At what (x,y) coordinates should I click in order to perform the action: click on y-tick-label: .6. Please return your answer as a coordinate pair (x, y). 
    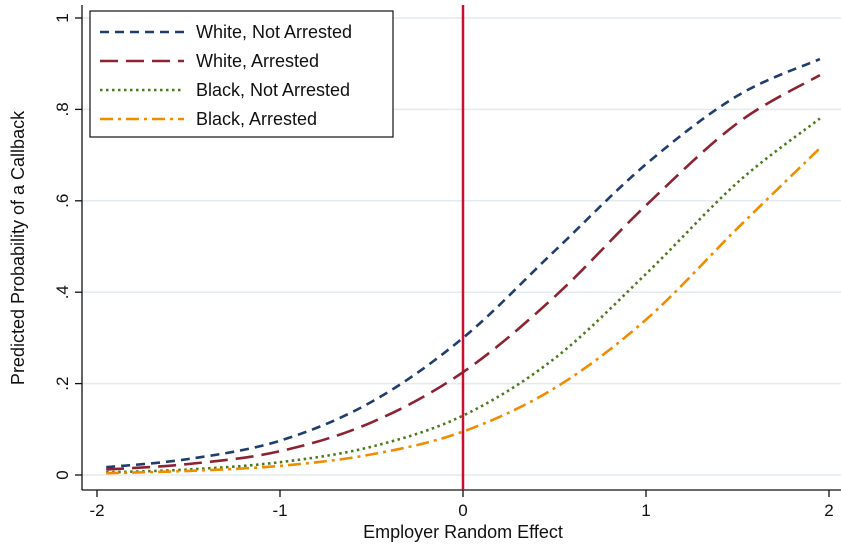
    Looking at the image, I should click on (62, 201).